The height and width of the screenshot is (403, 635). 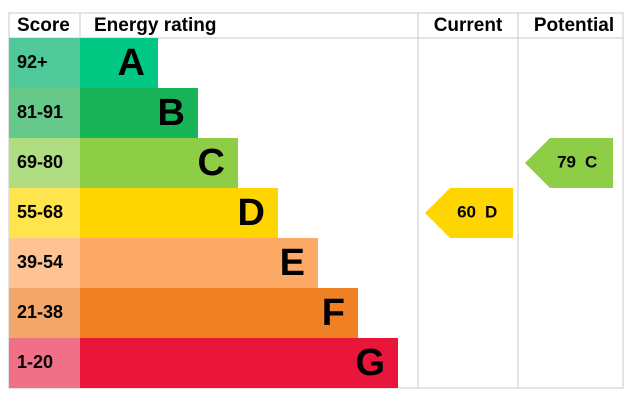 What do you see at coordinates (40, 212) in the screenshot?
I see `score-label: 55-68` at bounding box center [40, 212].